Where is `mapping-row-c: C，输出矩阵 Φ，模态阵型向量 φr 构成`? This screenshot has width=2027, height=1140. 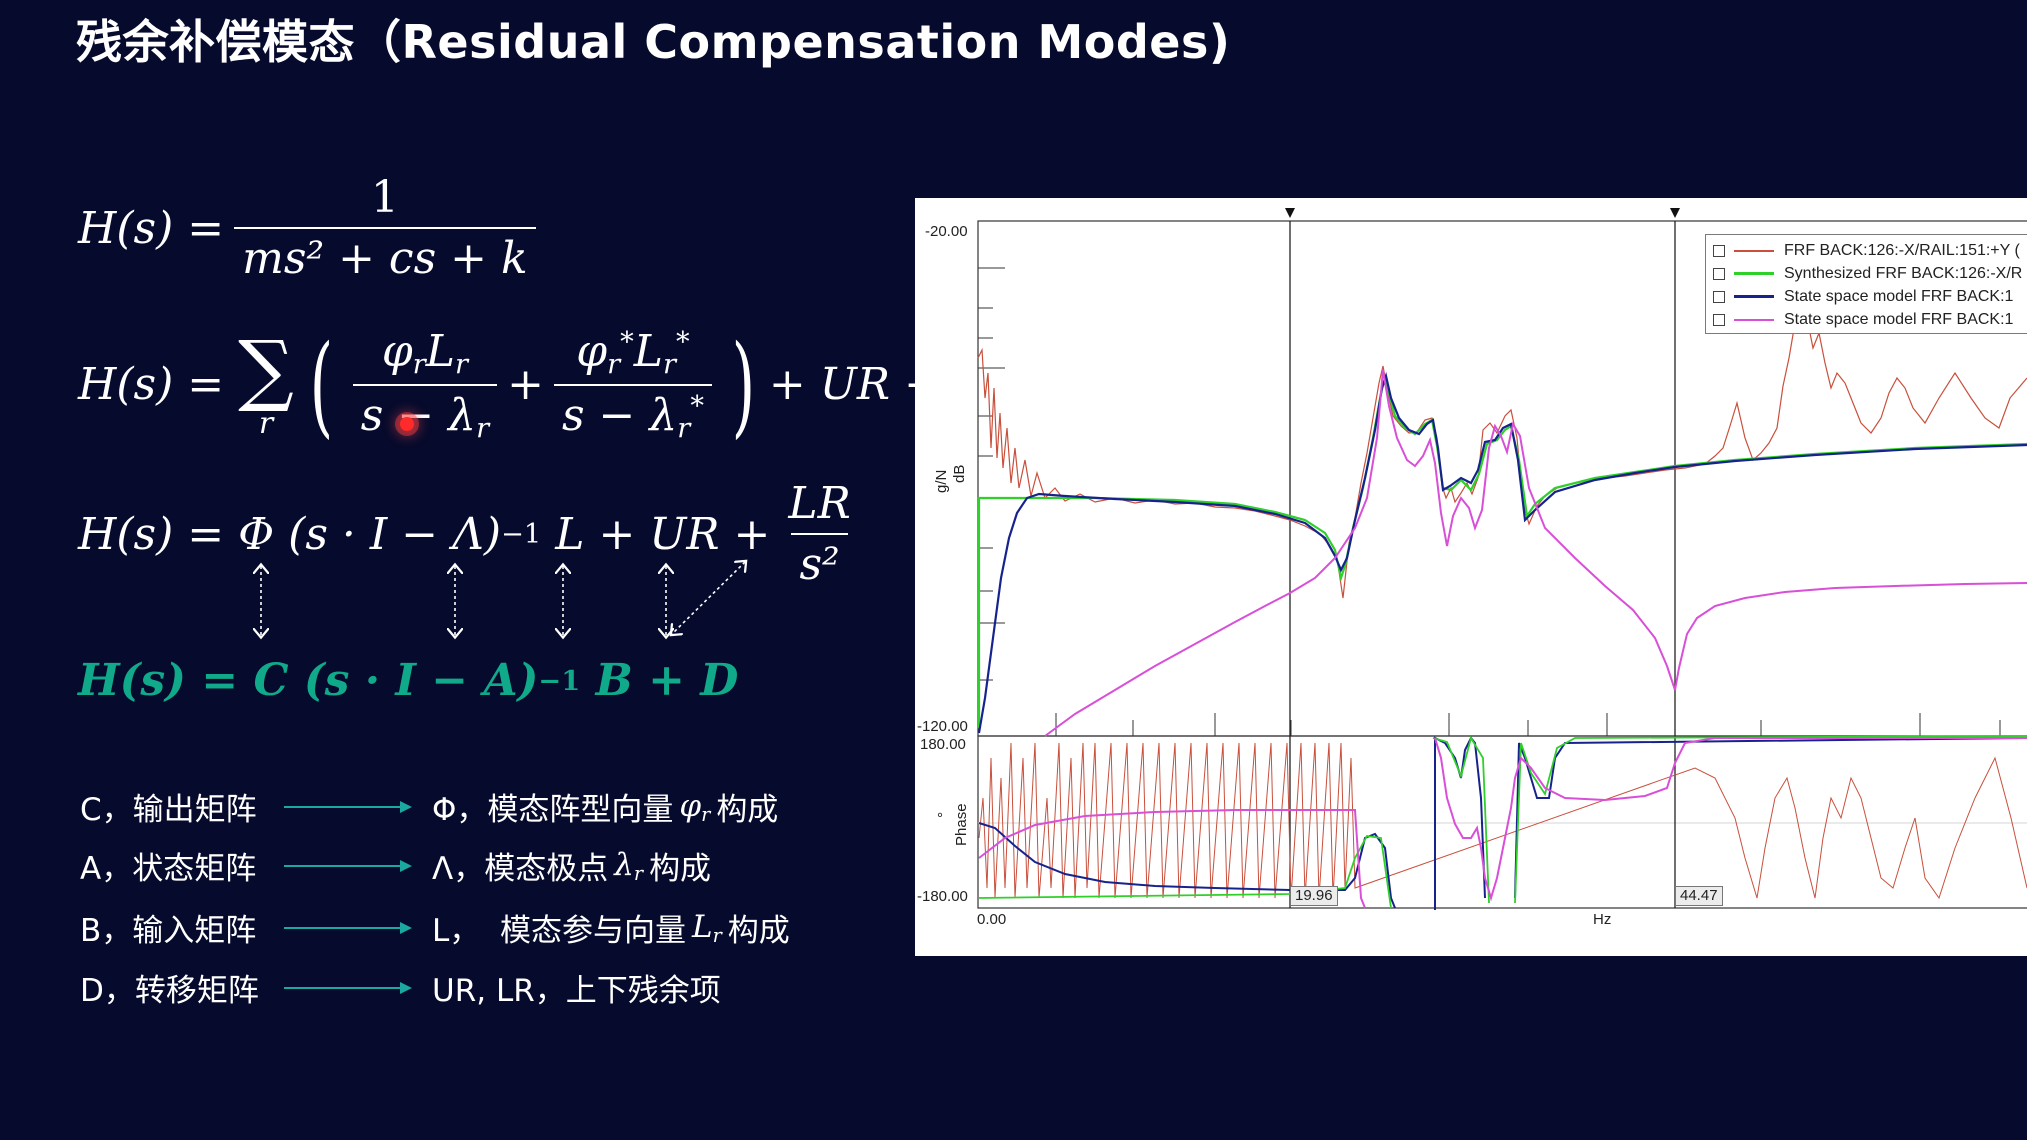
mapping-row-c: C，输出矩阵 Φ，模态阵型向量 φr 构成 is located at coordinates (429, 806).